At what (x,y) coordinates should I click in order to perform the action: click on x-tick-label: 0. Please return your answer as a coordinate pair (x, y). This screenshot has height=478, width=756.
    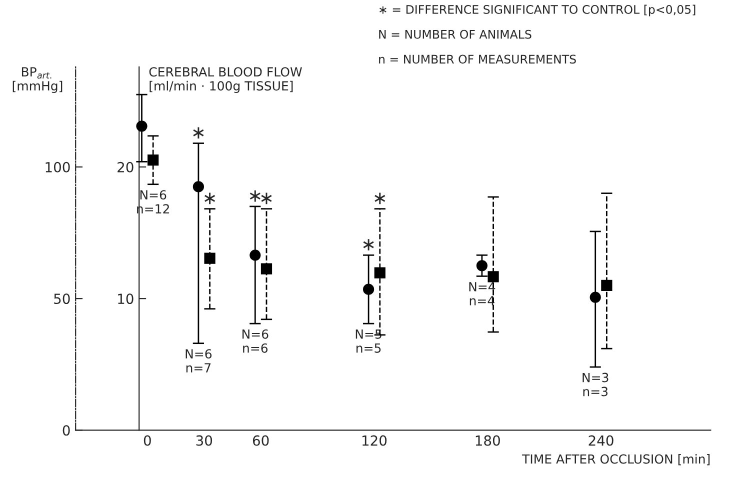
    Looking at the image, I should click on (147, 440).